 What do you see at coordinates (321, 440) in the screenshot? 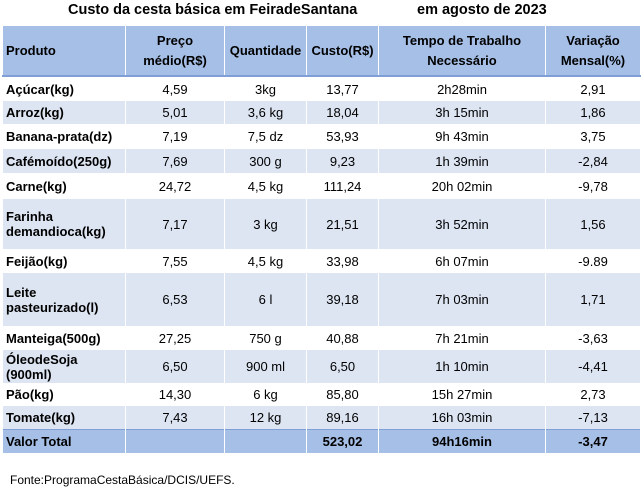
I see `total-row: Valor Total 523,02 94h16min -3,47` at bounding box center [321, 440].